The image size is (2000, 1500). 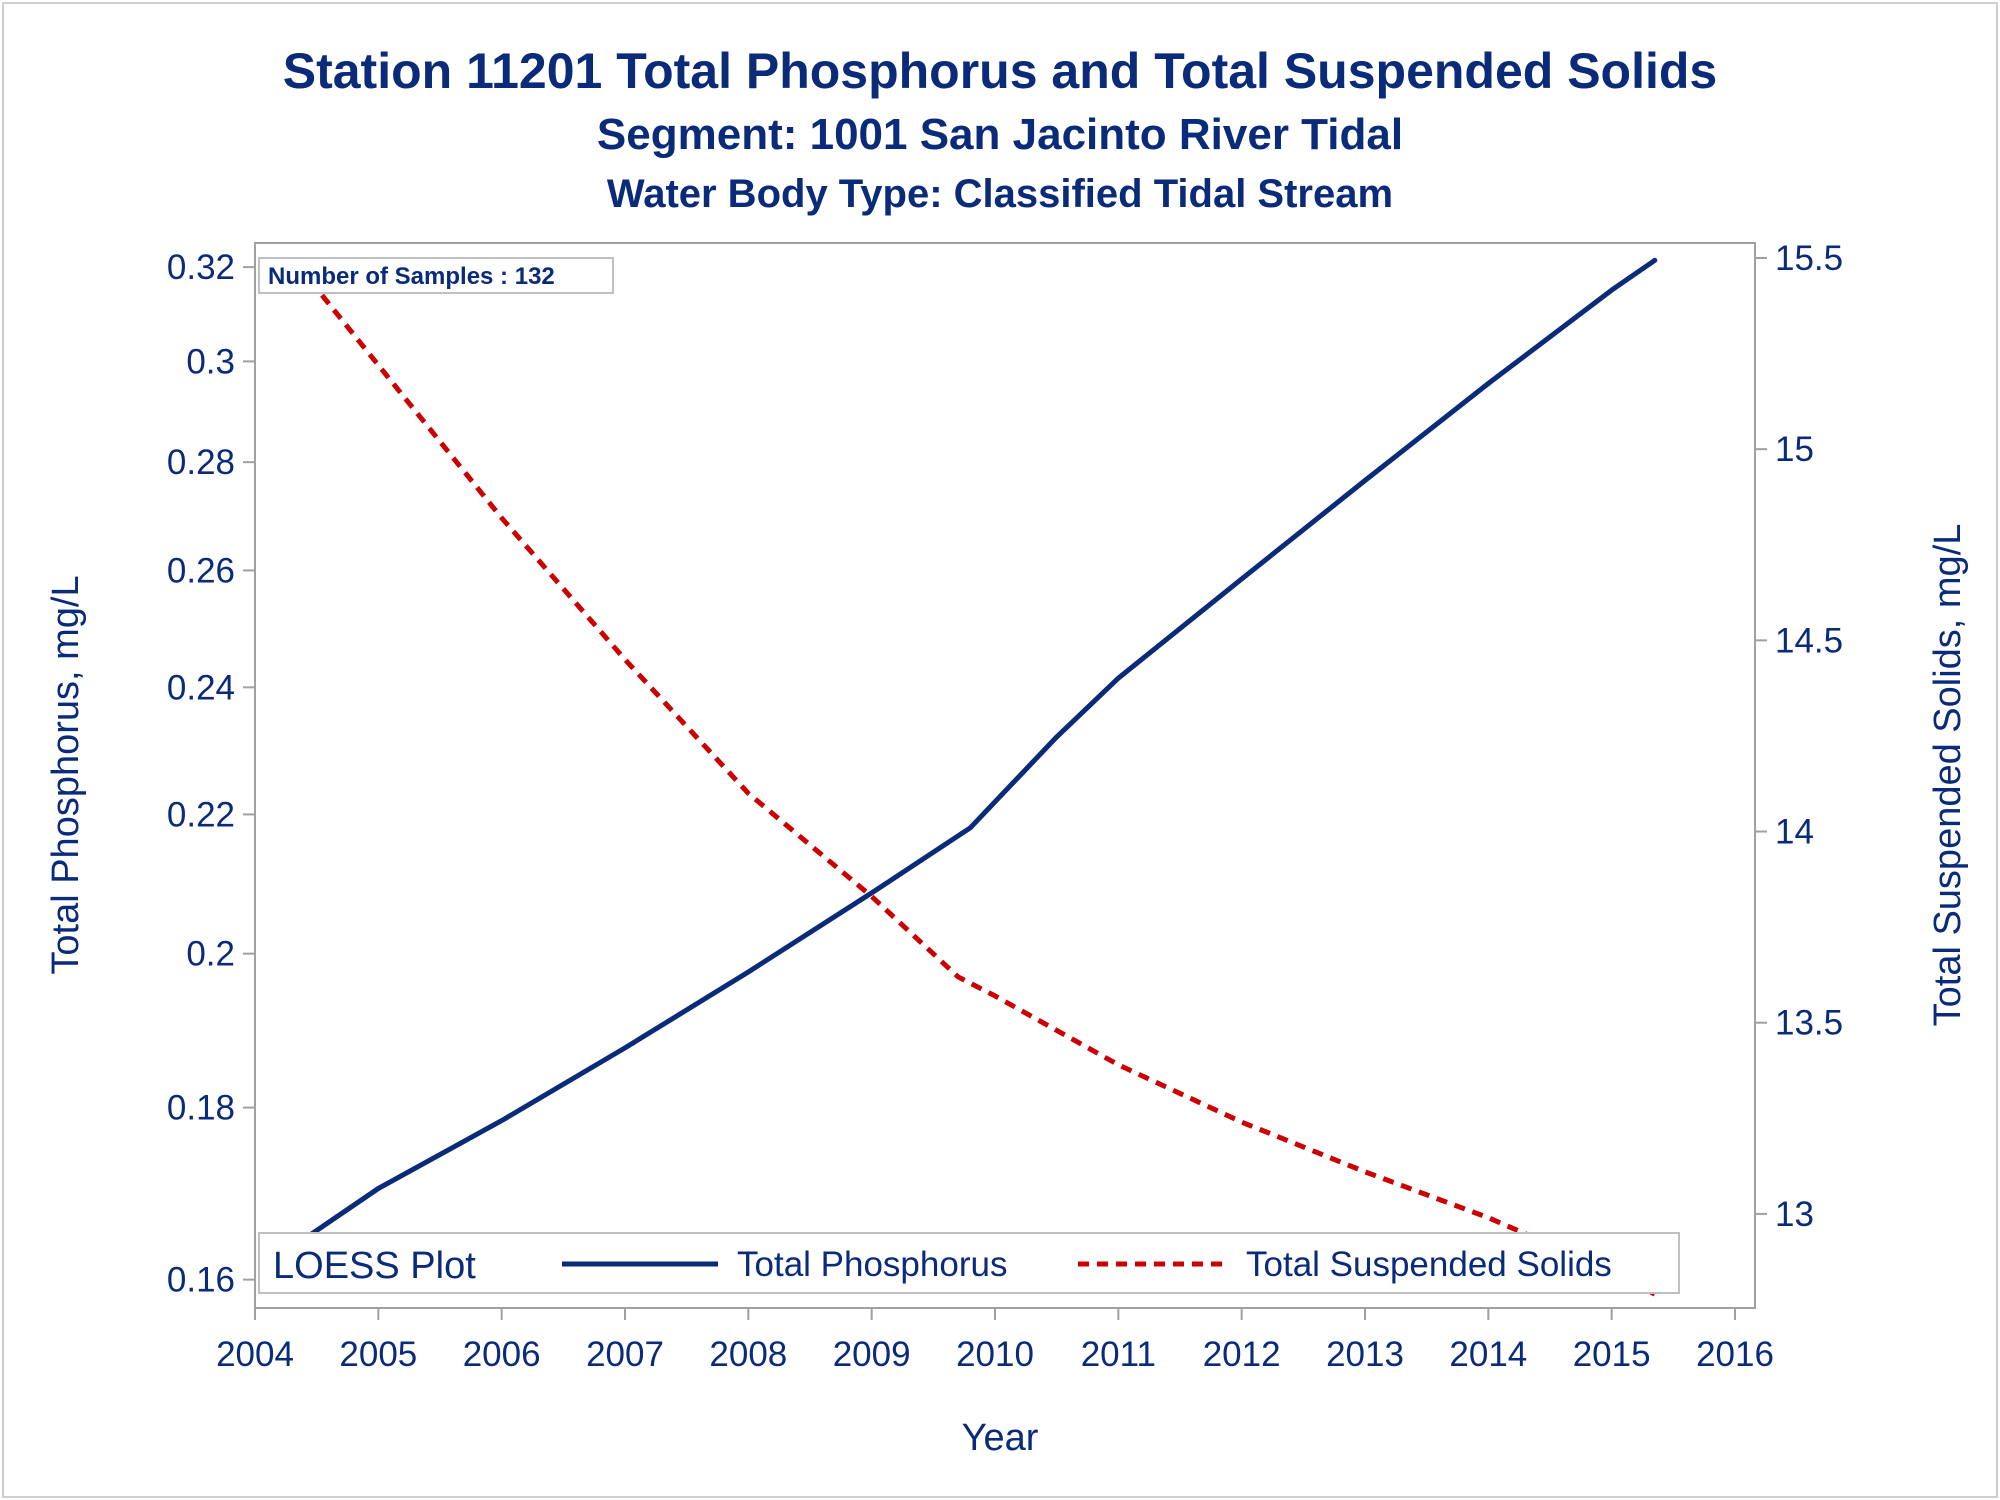 I want to click on legend-box, so click(x=969, y=1263).